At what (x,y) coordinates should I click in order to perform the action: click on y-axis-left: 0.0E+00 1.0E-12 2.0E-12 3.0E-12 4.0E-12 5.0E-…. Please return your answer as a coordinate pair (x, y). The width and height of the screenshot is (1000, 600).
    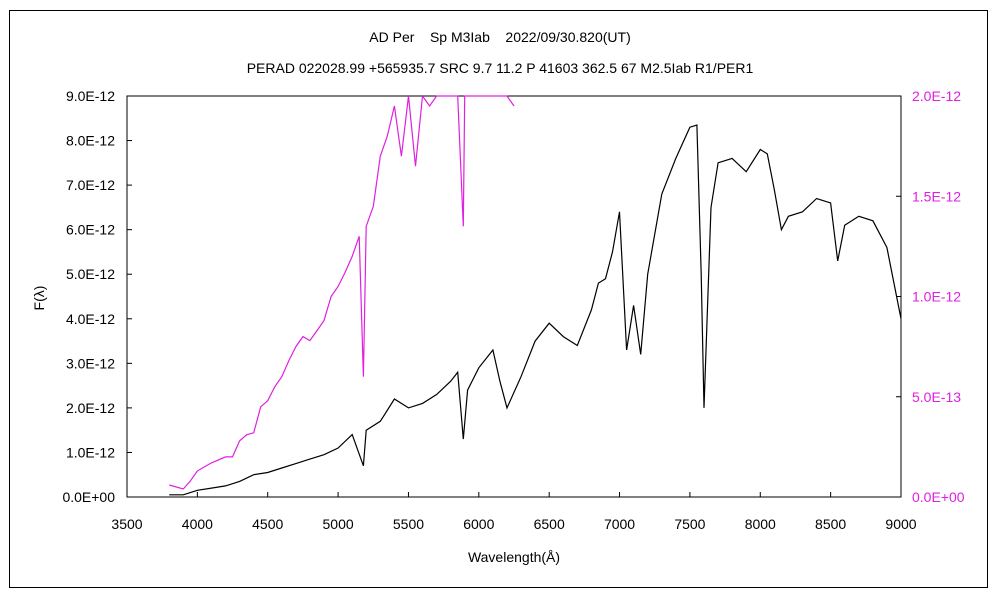
    Looking at the image, I should click on (97, 296).